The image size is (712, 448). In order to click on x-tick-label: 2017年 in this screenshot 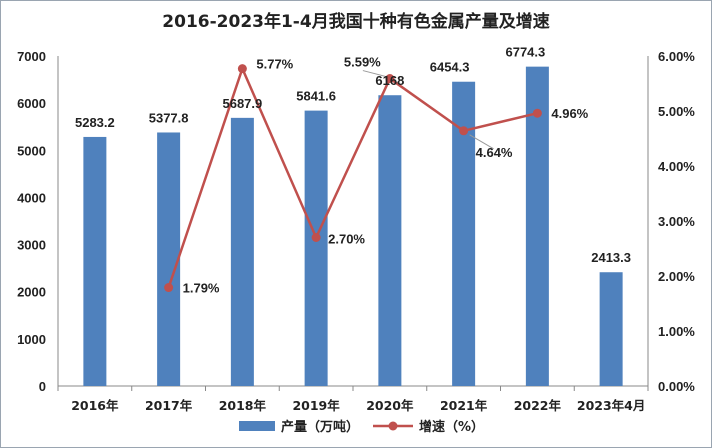, I will do `click(169, 405)`.